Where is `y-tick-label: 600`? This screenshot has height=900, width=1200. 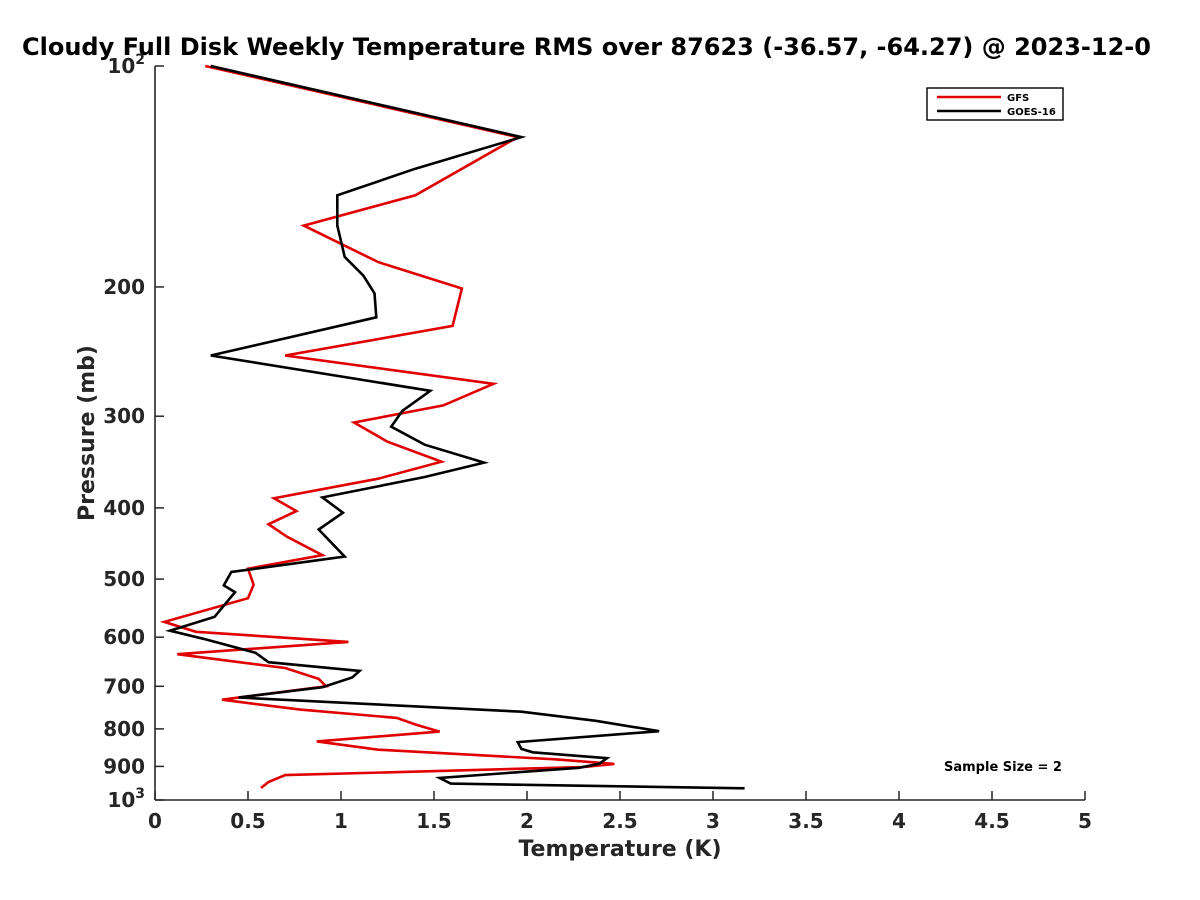 y-tick-label: 600 is located at coordinates (124, 637).